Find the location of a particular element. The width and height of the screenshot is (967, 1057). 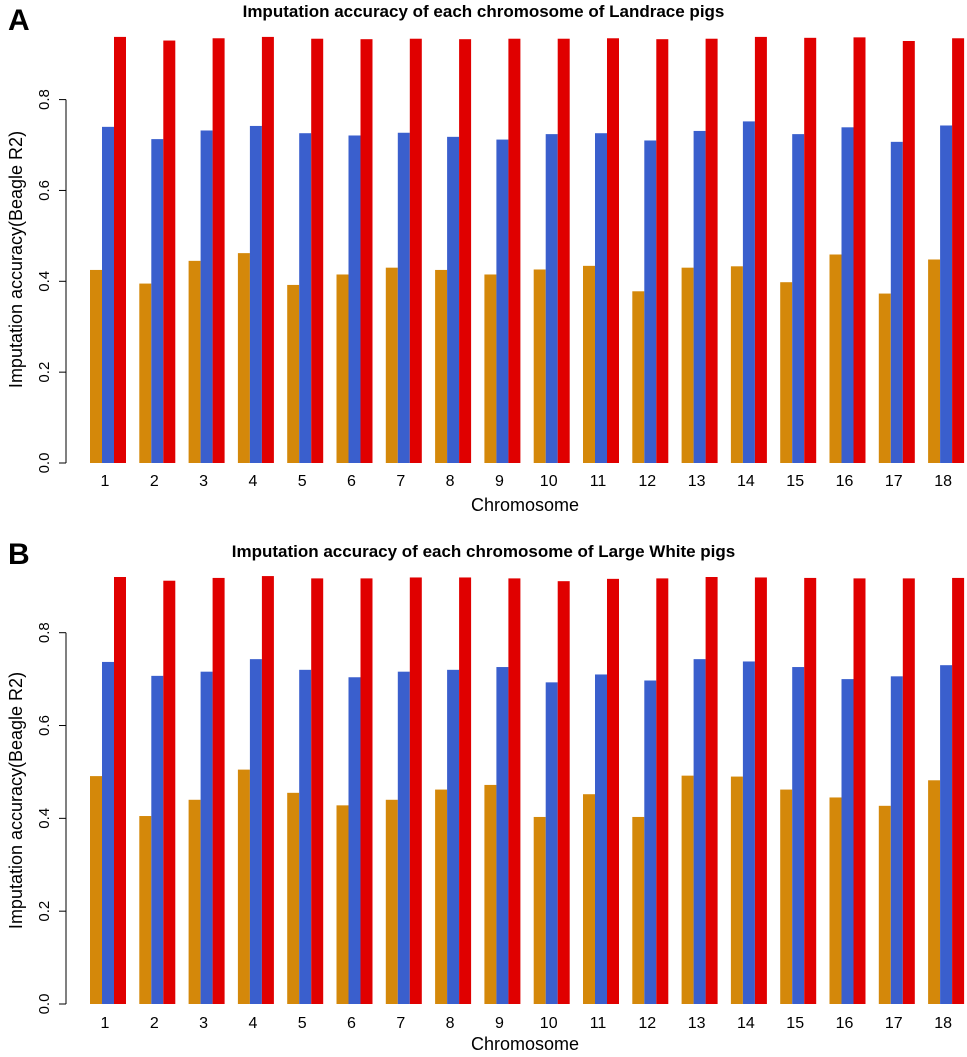

y-tick-label: 0.8 is located at coordinates (44, 99).